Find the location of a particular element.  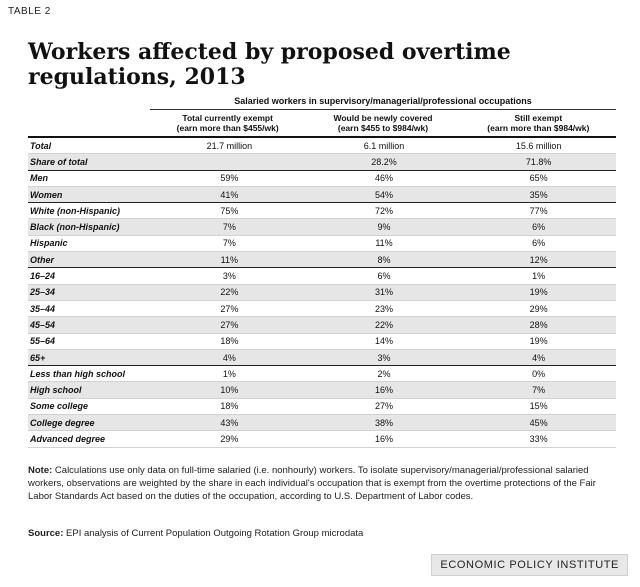

table-cell: 46% is located at coordinates (384, 178).